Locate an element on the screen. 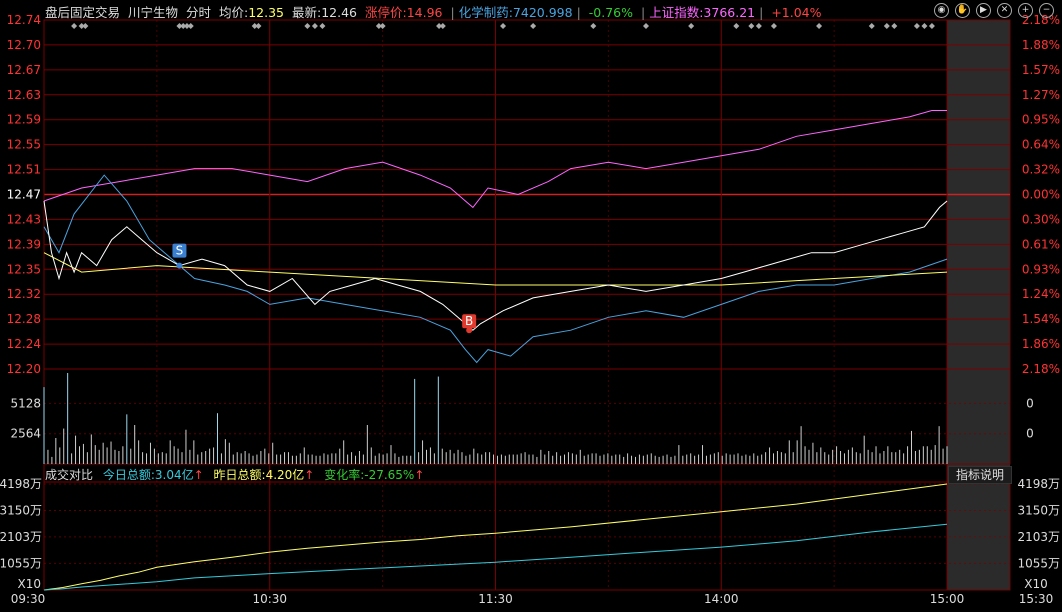  index-bracket: | is located at coordinates (643, 12).